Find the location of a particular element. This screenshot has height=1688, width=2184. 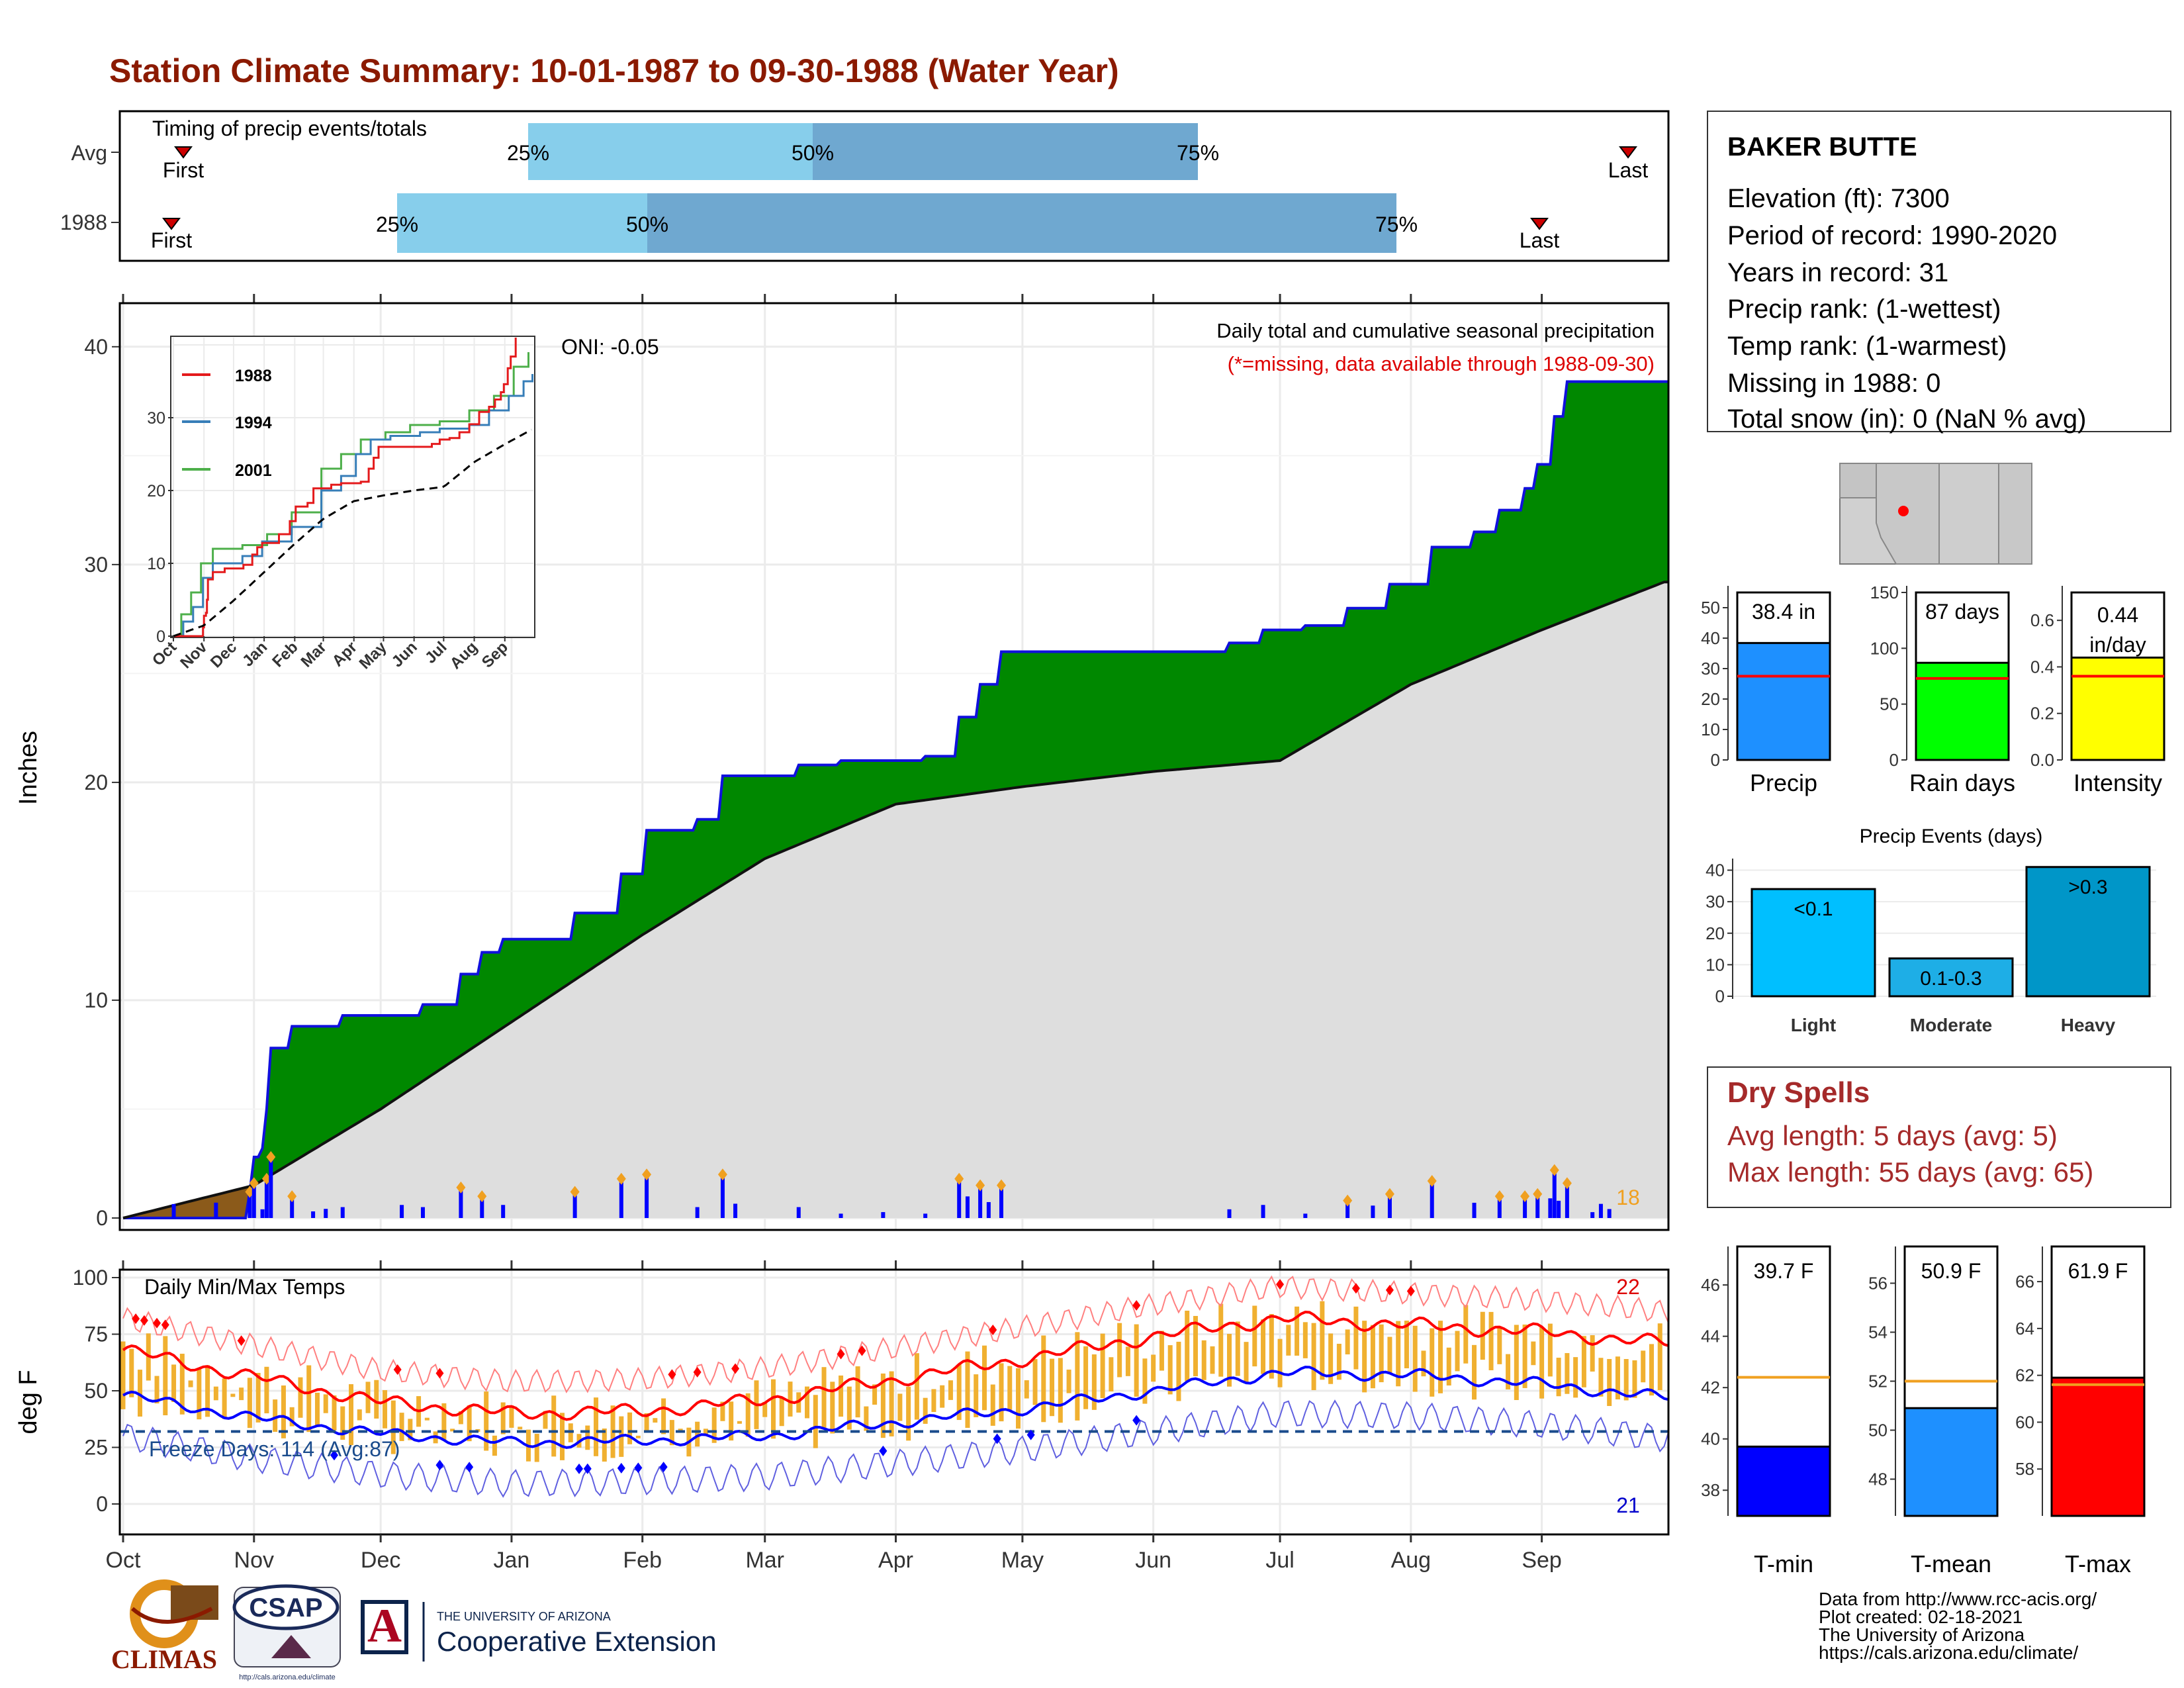

inset-ytick-label: 0 is located at coordinates (160, 637).